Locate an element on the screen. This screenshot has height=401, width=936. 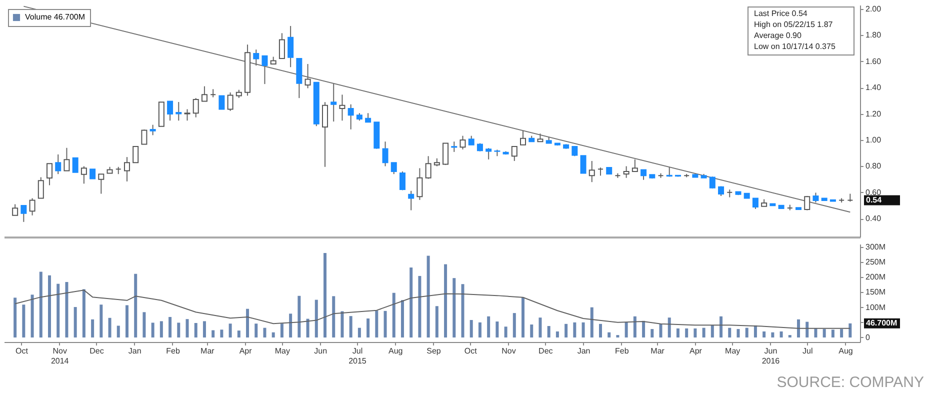
annotation: Average 0.90 is located at coordinates (778, 35).